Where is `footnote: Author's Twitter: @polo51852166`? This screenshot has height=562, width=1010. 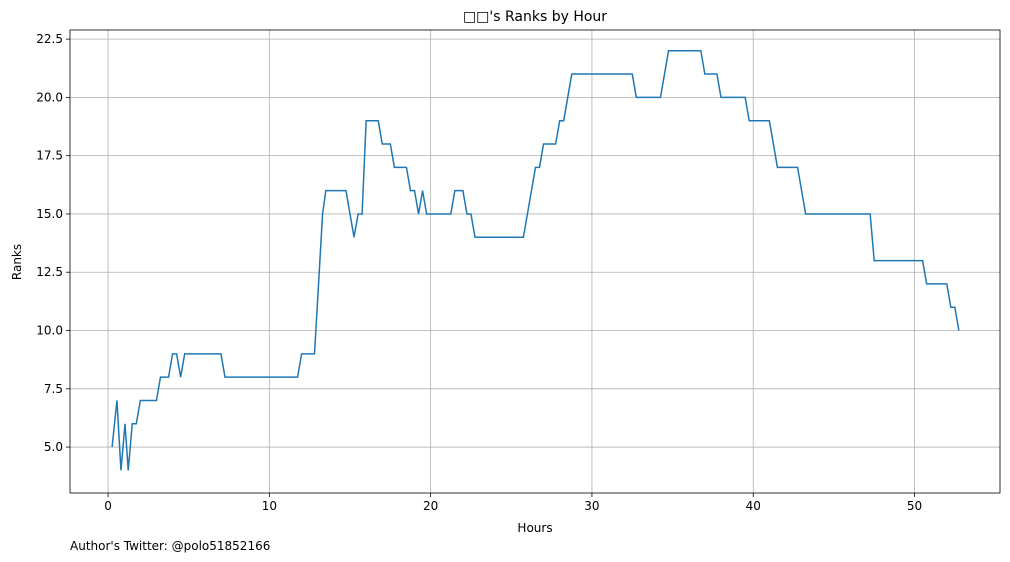 footnote: Author's Twitter: @polo51852166 is located at coordinates (170, 546).